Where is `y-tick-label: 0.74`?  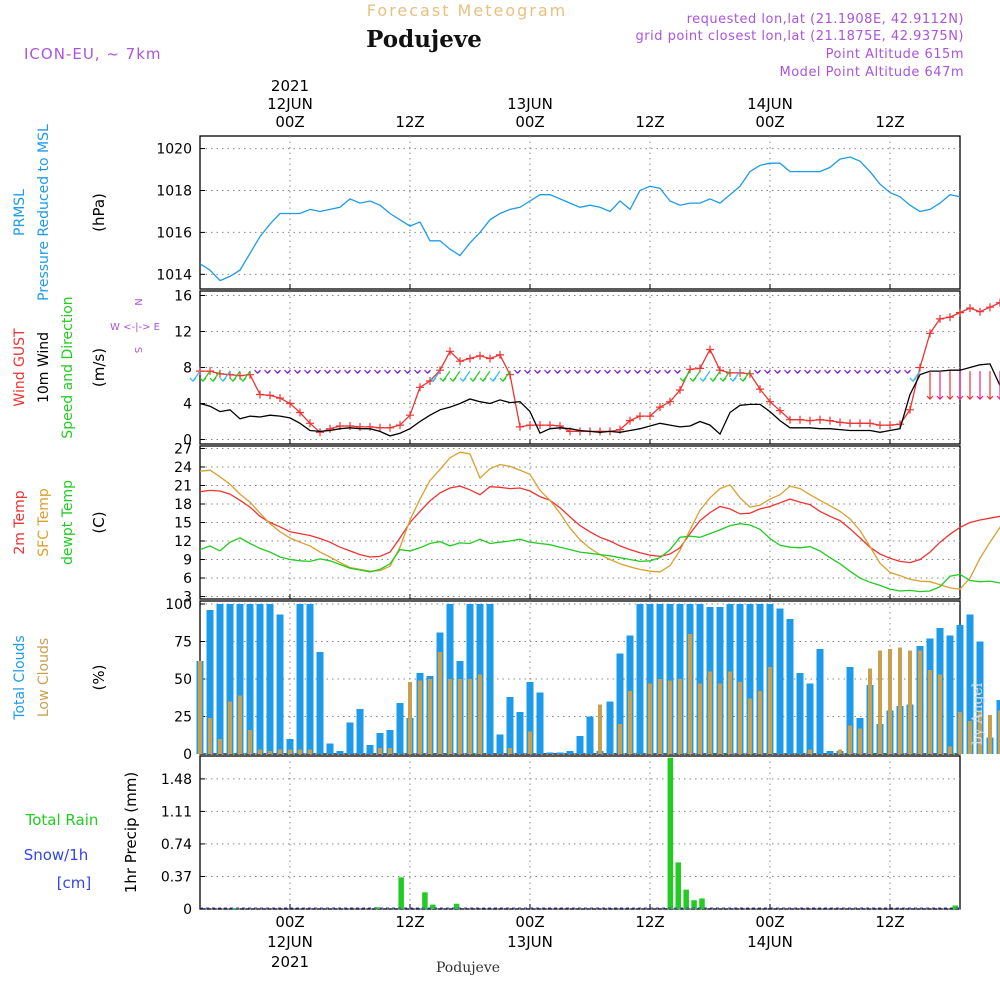
y-tick-label: 0.74 is located at coordinates (176, 845).